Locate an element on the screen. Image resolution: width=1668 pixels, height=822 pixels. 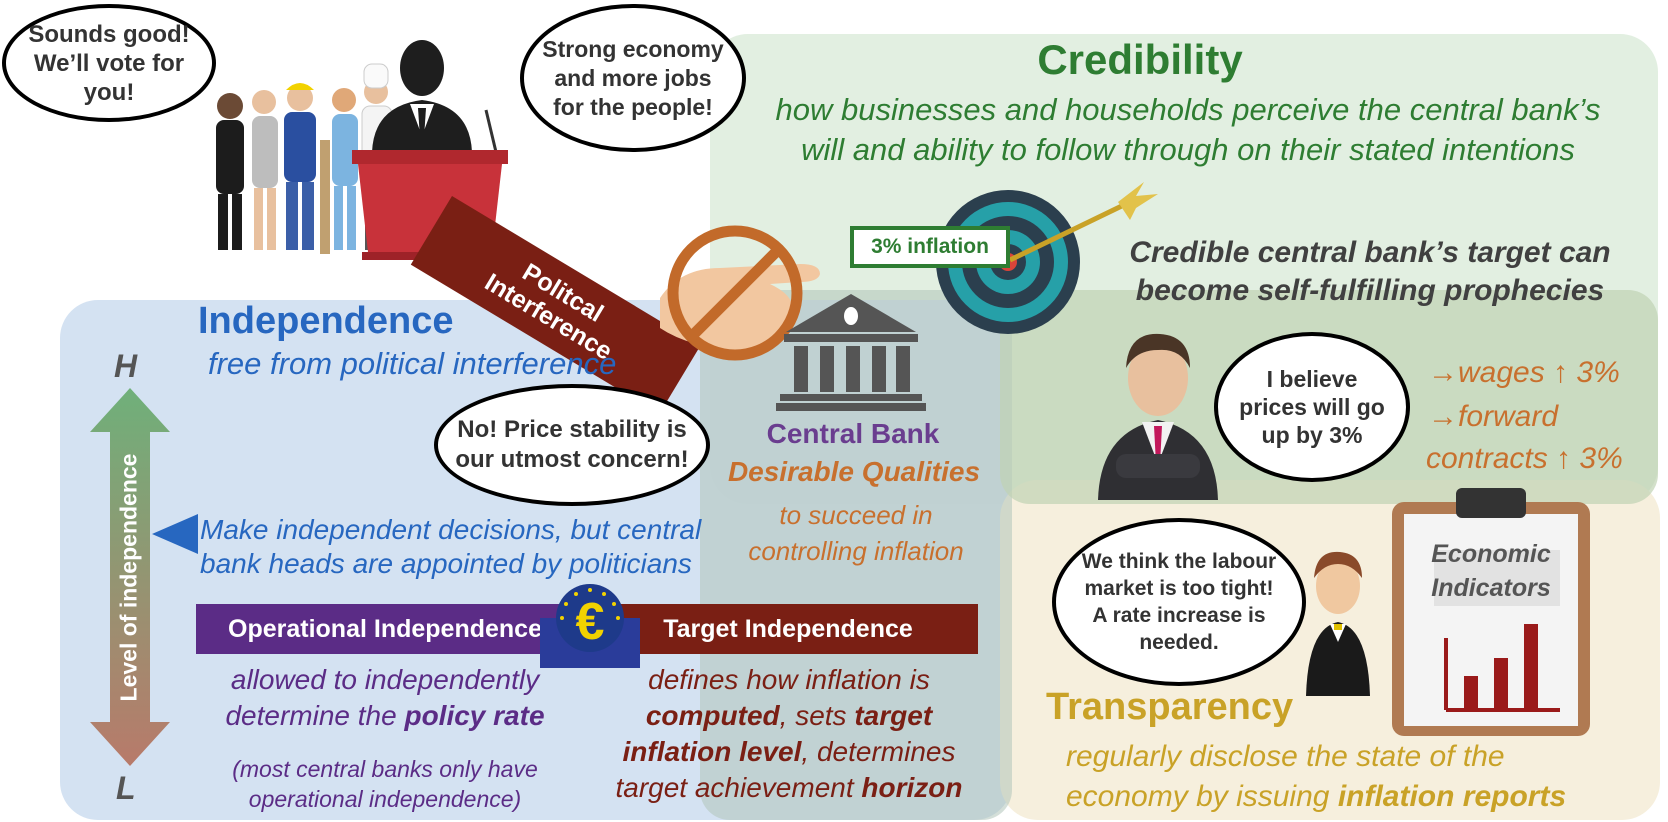
transparency-desc-line2: economy by issuing inflation reports is located at coordinates (1316, 797).